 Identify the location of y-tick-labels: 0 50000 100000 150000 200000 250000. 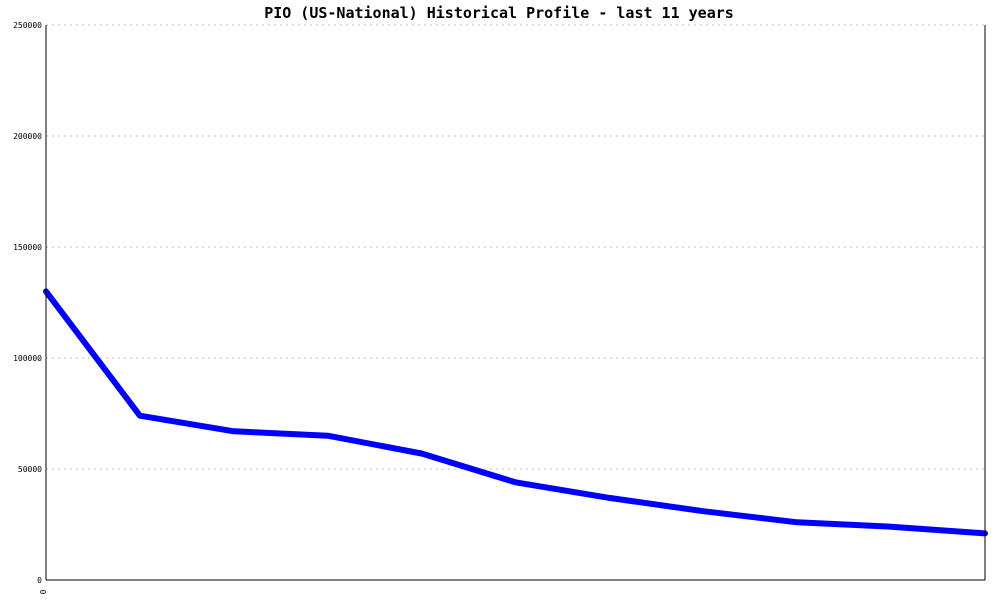
(27, 303).